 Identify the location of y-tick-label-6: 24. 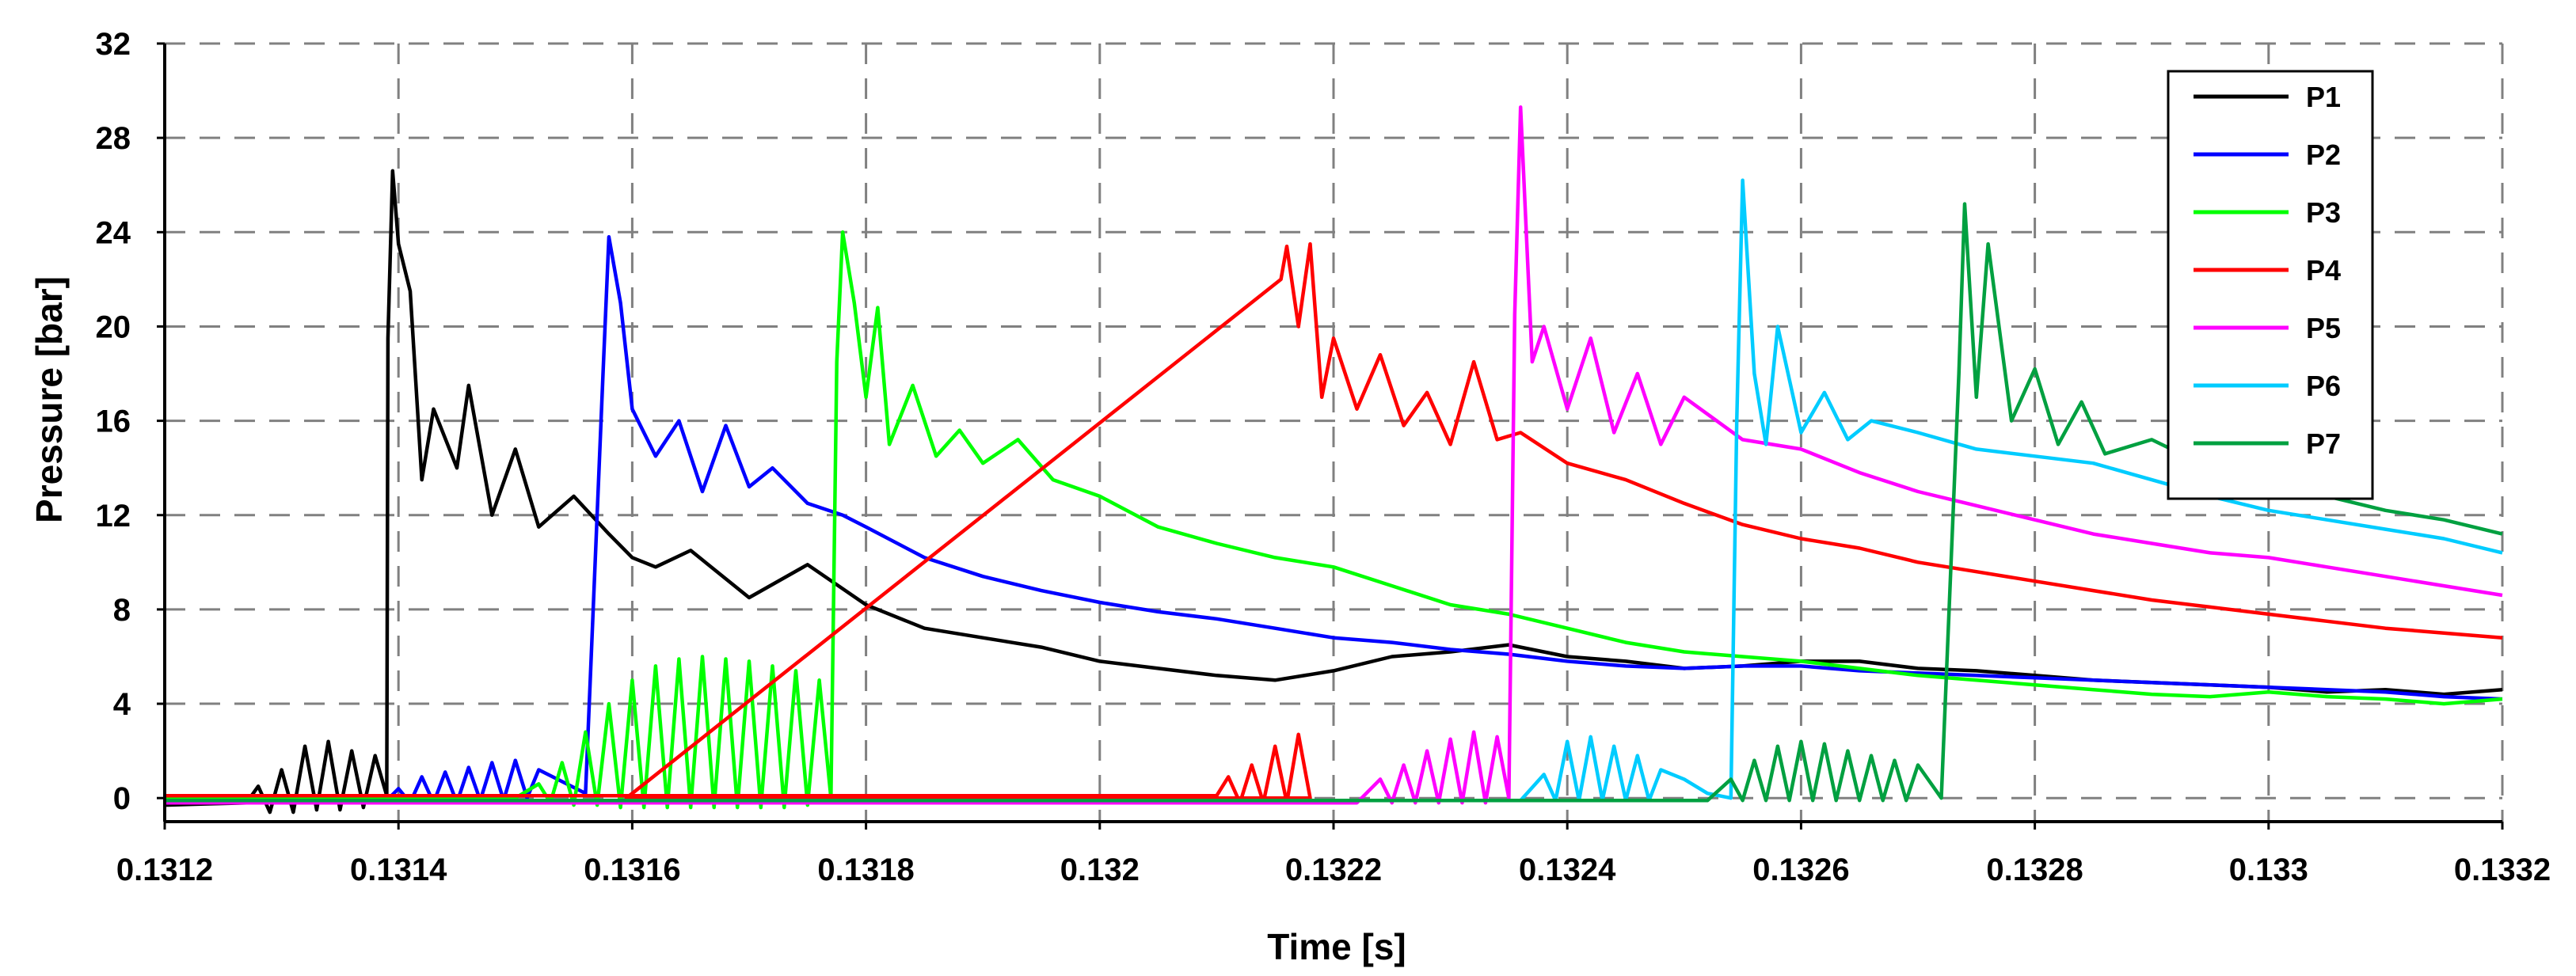
(113, 232).